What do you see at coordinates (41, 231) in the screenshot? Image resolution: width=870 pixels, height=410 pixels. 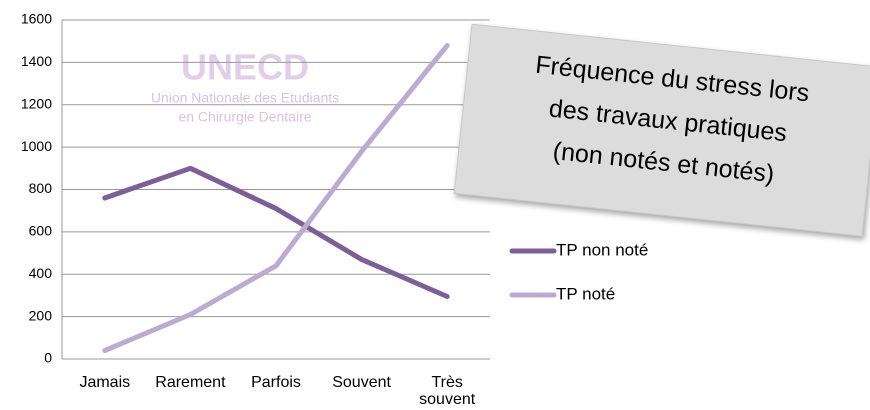 I see `y-tick-label: 600` at bounding box center [41, 231].